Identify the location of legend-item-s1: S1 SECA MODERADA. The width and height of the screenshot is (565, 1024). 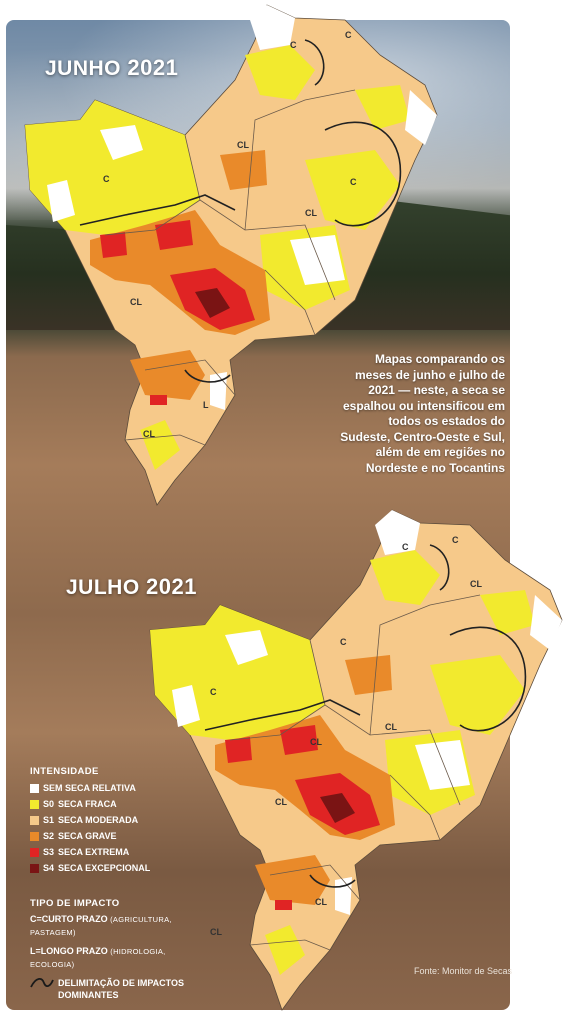
(112, 820).